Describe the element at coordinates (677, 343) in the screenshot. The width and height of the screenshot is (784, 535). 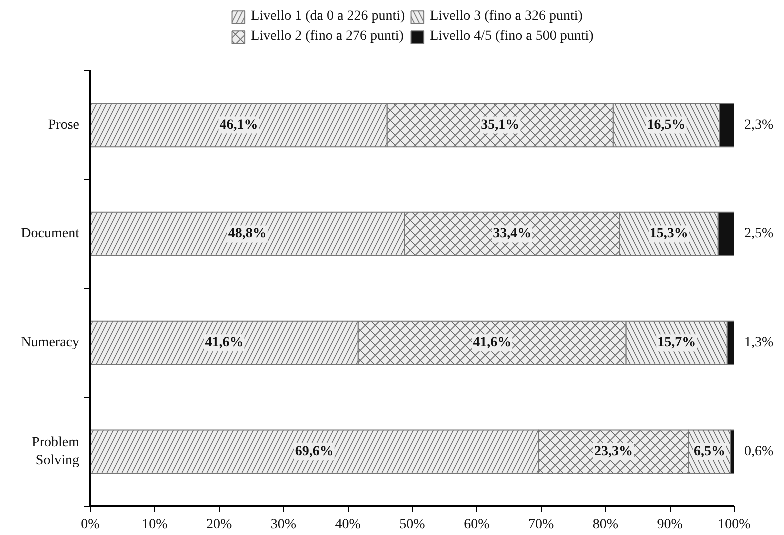
I see `data-label: 15,7%` at that location.